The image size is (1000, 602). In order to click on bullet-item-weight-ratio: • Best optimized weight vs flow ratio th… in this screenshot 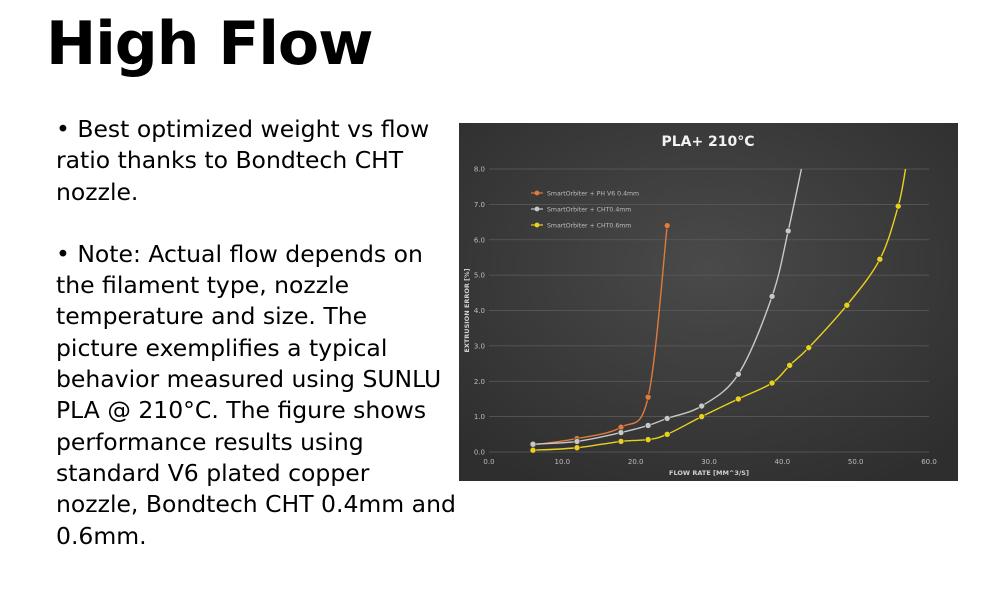, I will do `click(243, 160)`.